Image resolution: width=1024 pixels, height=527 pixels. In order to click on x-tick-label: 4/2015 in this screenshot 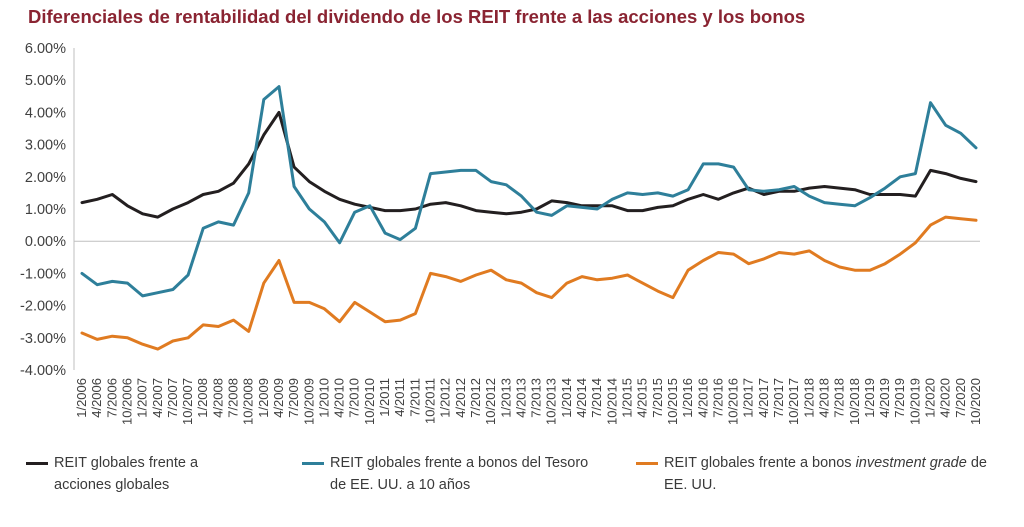, I will do `click(642, 398)`.